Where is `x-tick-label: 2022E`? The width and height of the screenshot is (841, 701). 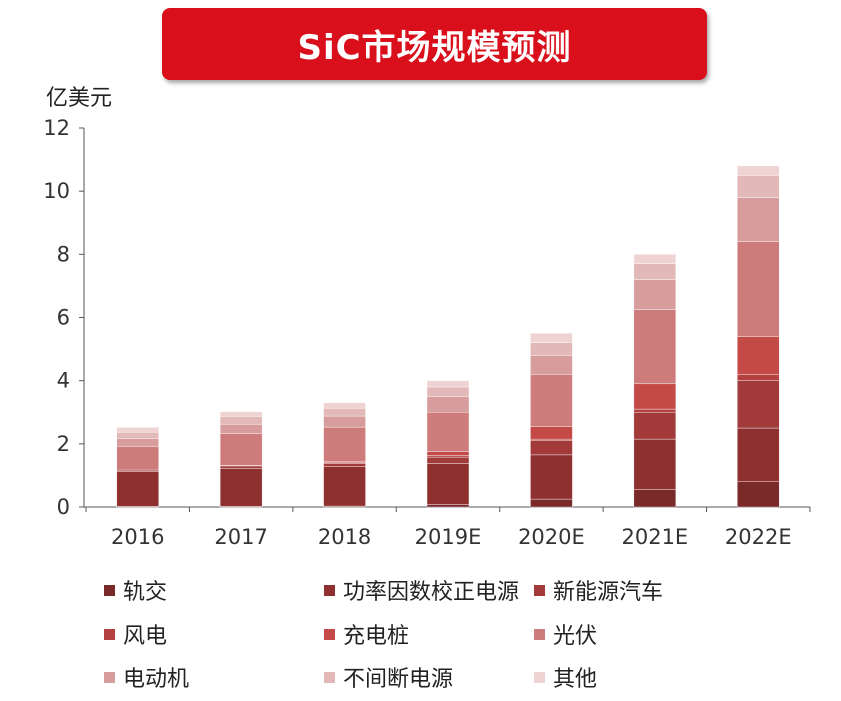 x-tick-label: 2022E is located at coordinates (758, 537).